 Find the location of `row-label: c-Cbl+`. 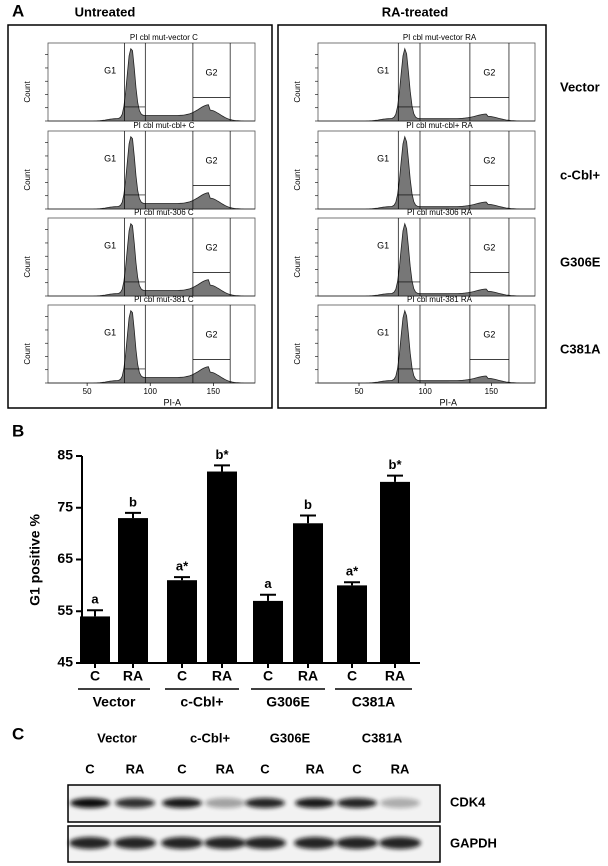

row-label: c-Cbl+ is located at coordinates (580, 174).